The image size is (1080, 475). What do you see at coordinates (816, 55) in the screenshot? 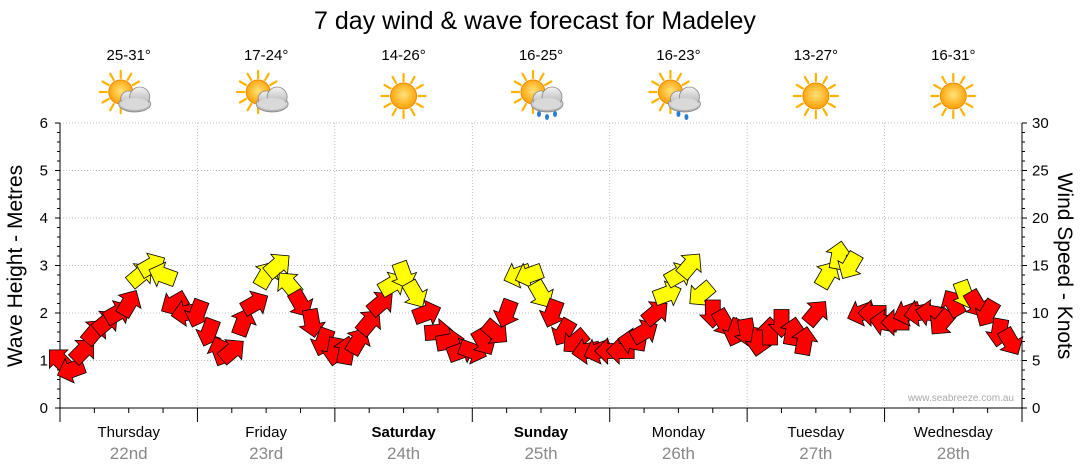
I see `day-temp: 13-27°` at bounding box center [816, 55].